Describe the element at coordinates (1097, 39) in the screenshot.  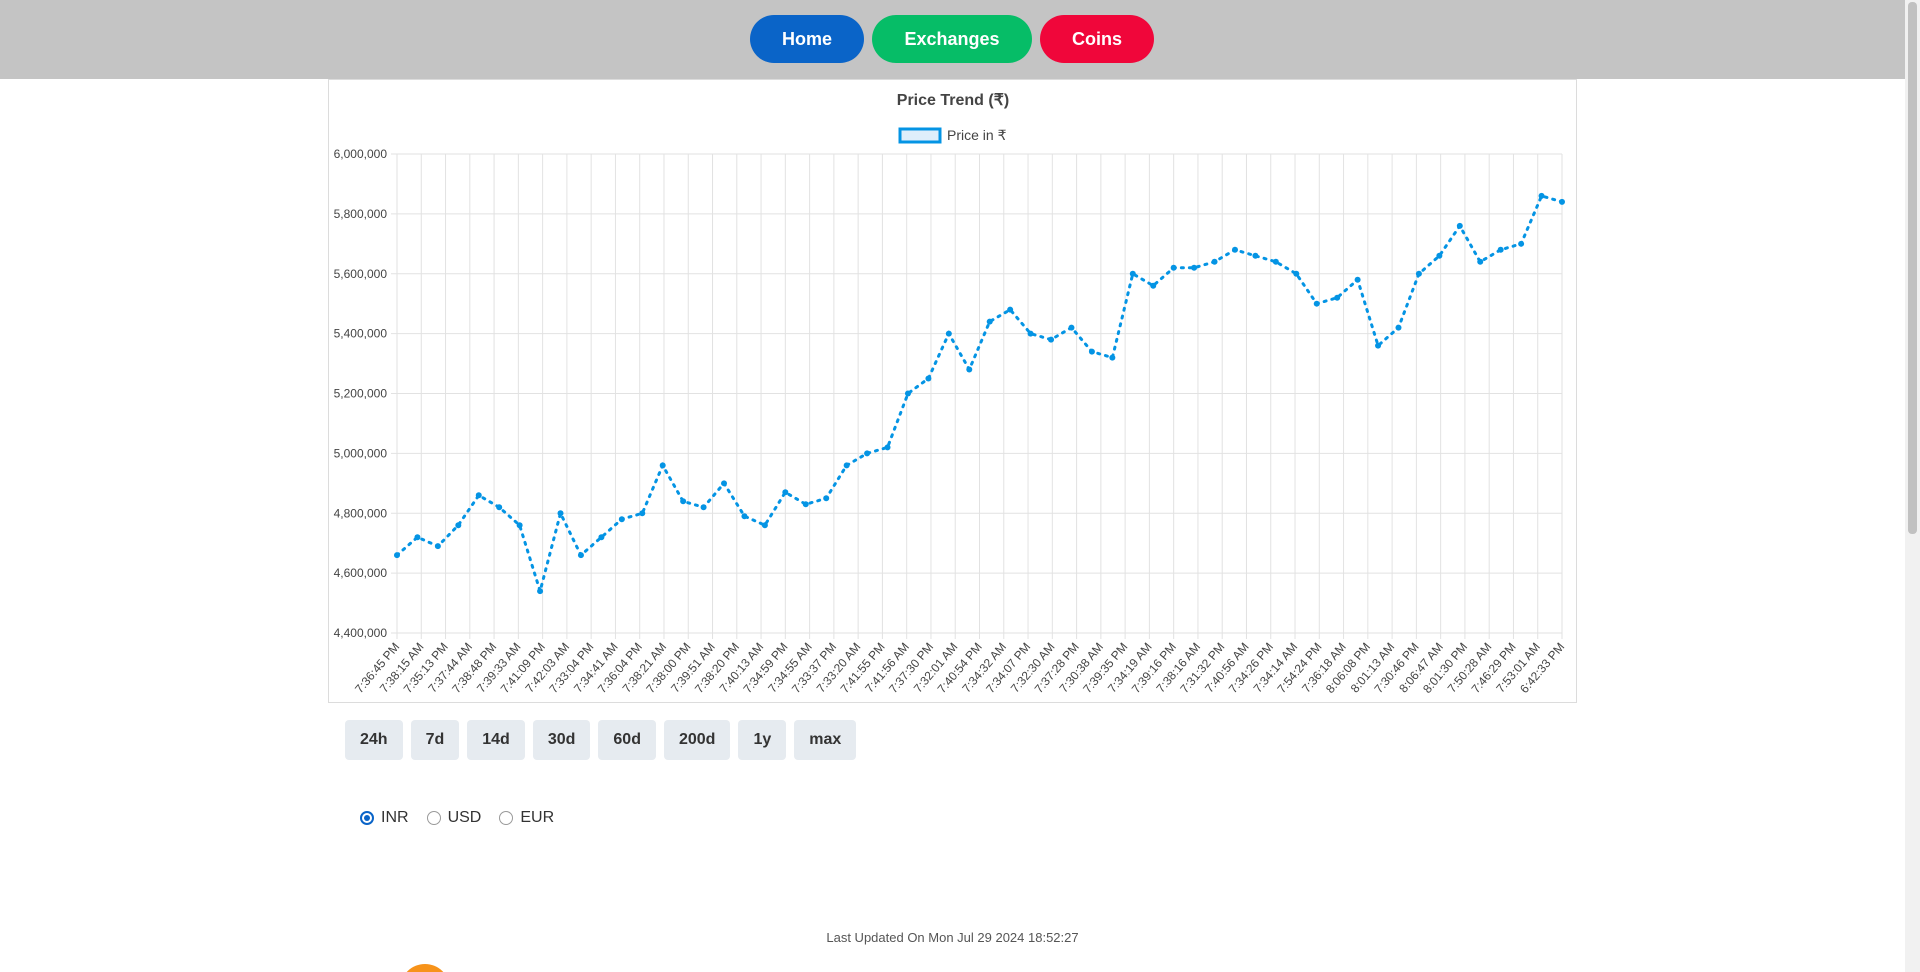
I see `coins-button: Coins` at that location.